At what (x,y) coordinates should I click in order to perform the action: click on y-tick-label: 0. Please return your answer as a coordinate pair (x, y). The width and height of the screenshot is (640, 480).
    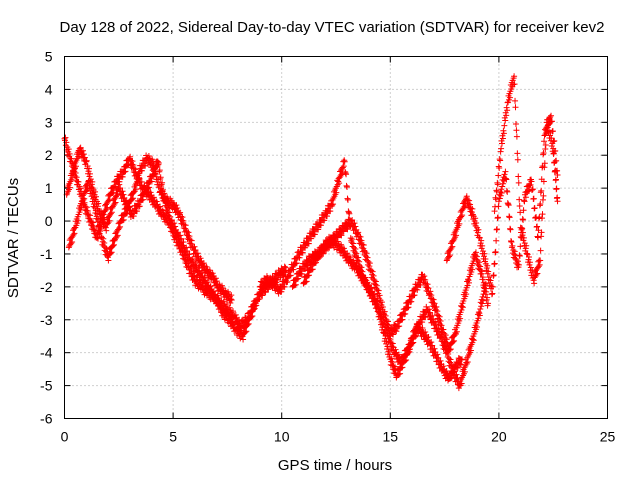
    Looking at the image, I should click on (49, 221).